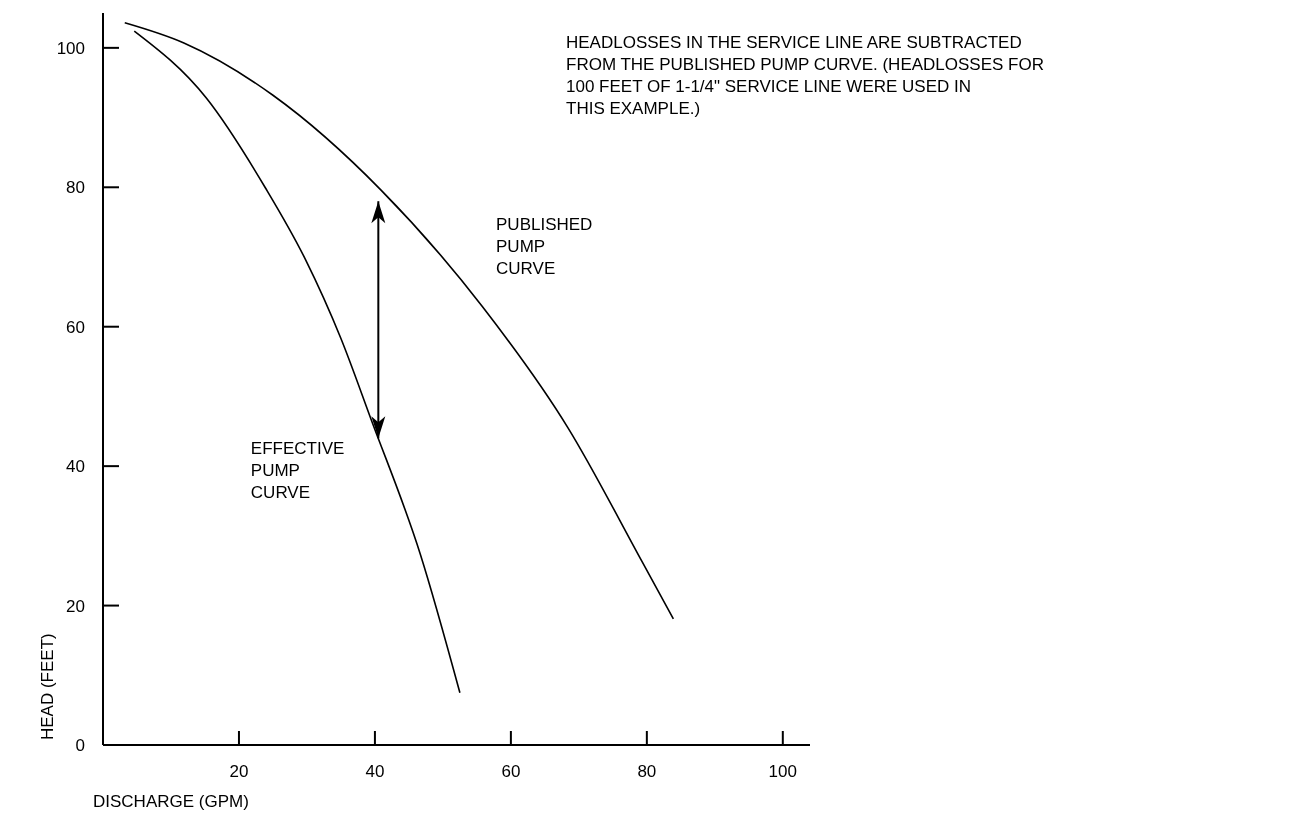 The image size is (1315, 822). Describe the element at coordinates (70, 48) in the screenshot. I see `y-tick-label: 100` at that location.